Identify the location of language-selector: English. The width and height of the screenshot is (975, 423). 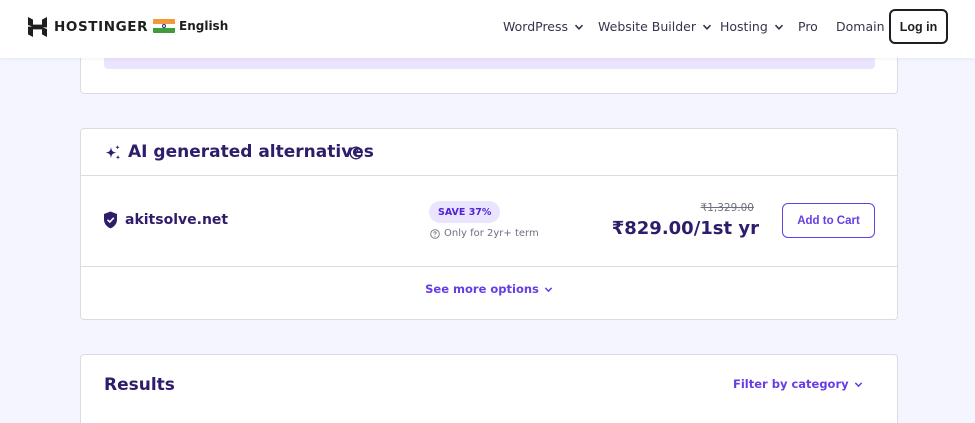
(190, 26).